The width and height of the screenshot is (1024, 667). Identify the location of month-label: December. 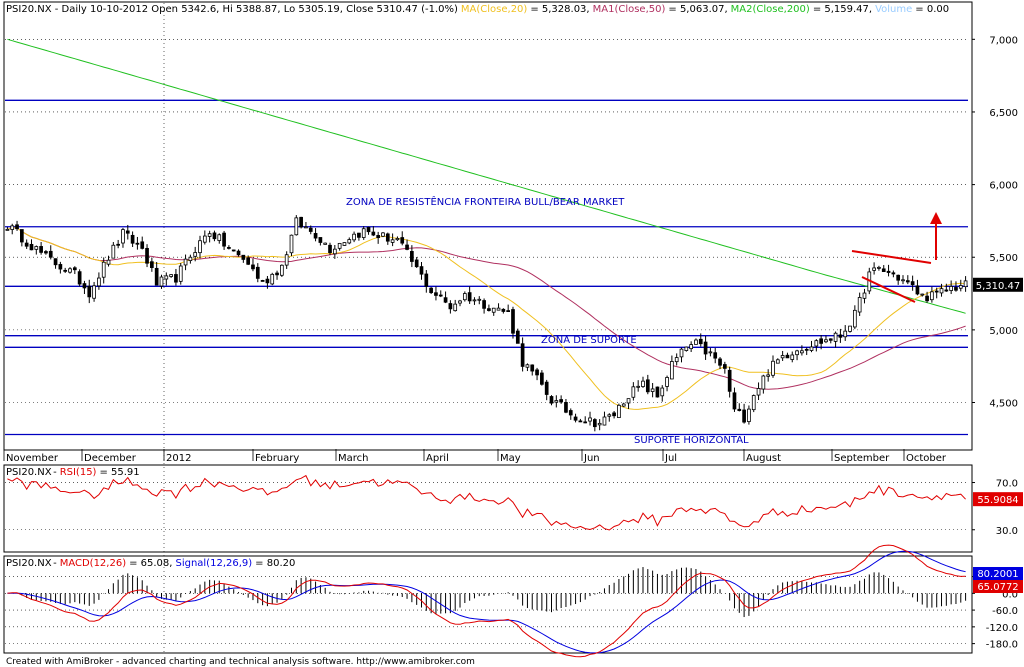
(110, 458).